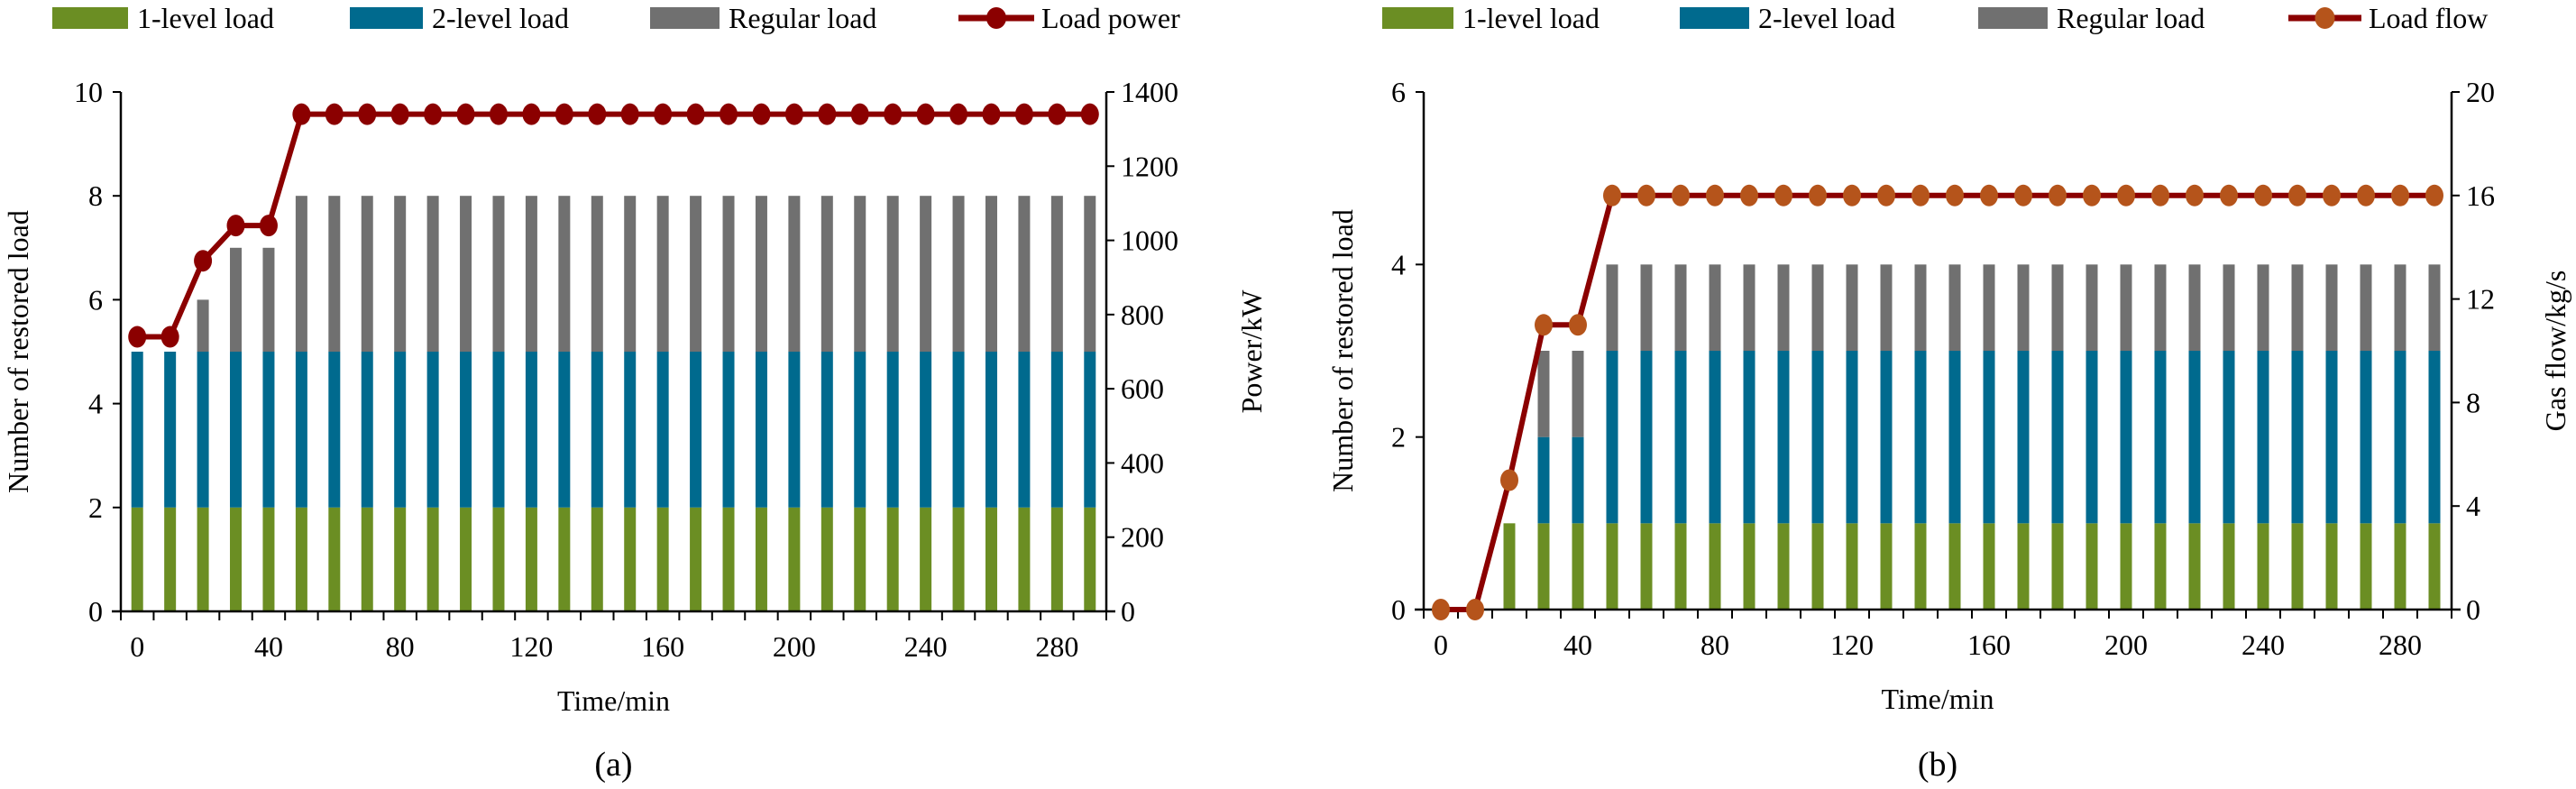 The height and width of the screenshot is (789, 2576). I want to click on y2-tick-label: 0, so click(1128, 611).